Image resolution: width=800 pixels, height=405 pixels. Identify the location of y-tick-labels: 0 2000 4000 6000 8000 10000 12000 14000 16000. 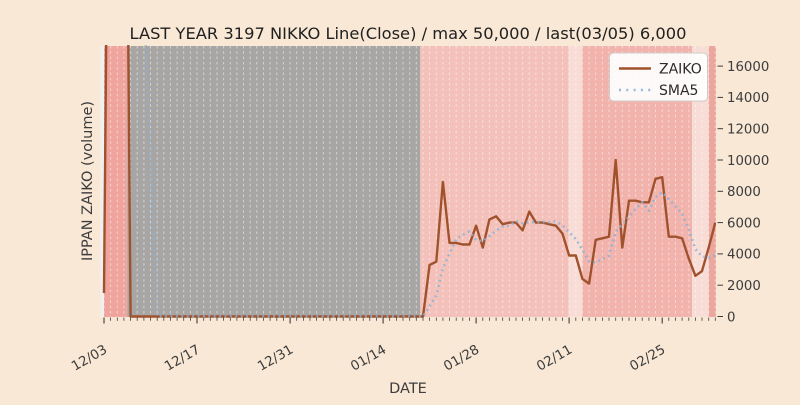
(748, 192).